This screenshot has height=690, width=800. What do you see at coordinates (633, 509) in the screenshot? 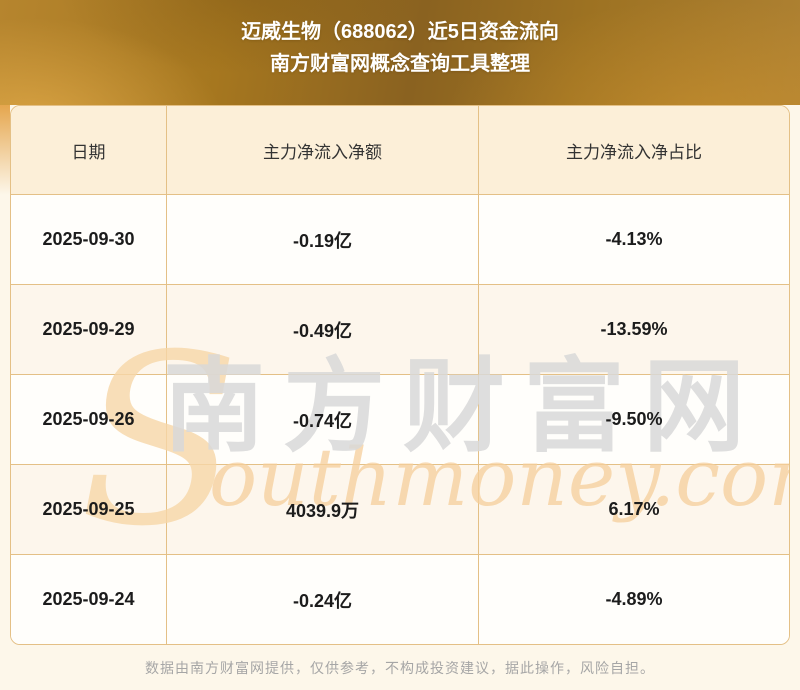
I see `cell-net-ratio: 6.17%` at bounding box center [633, 509].